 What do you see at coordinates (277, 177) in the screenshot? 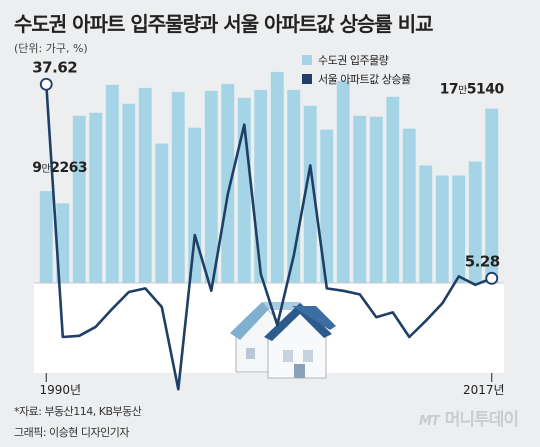
I see `bar-2004` at bounding box center [277, 177].